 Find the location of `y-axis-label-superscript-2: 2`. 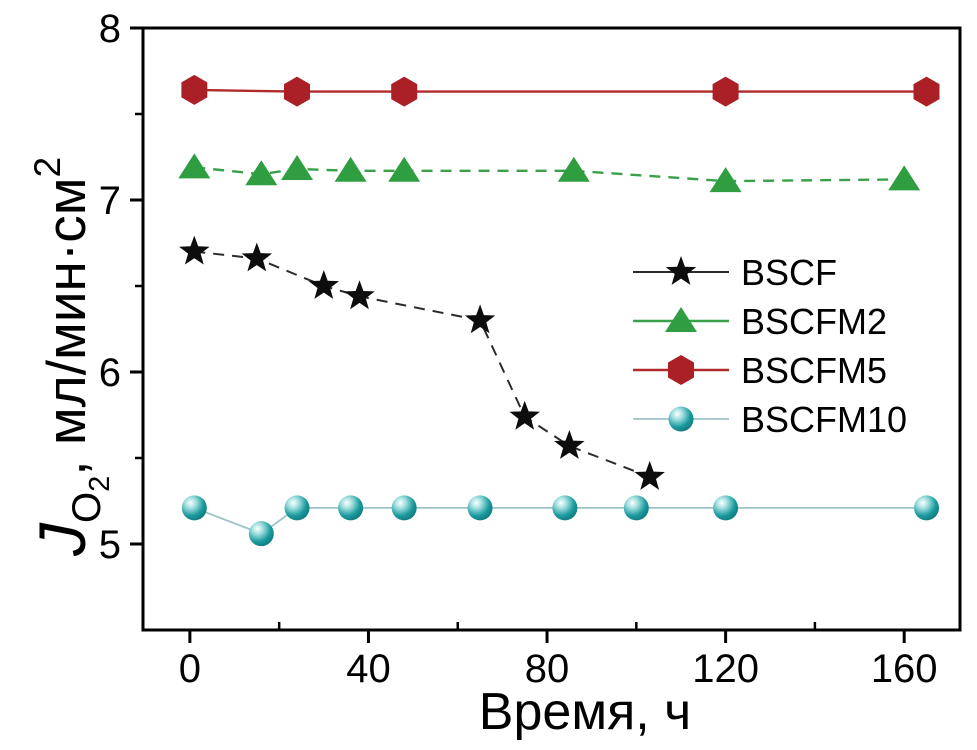

y-axis-label-superscript-2: 2 is located at coordinates (47, 167).